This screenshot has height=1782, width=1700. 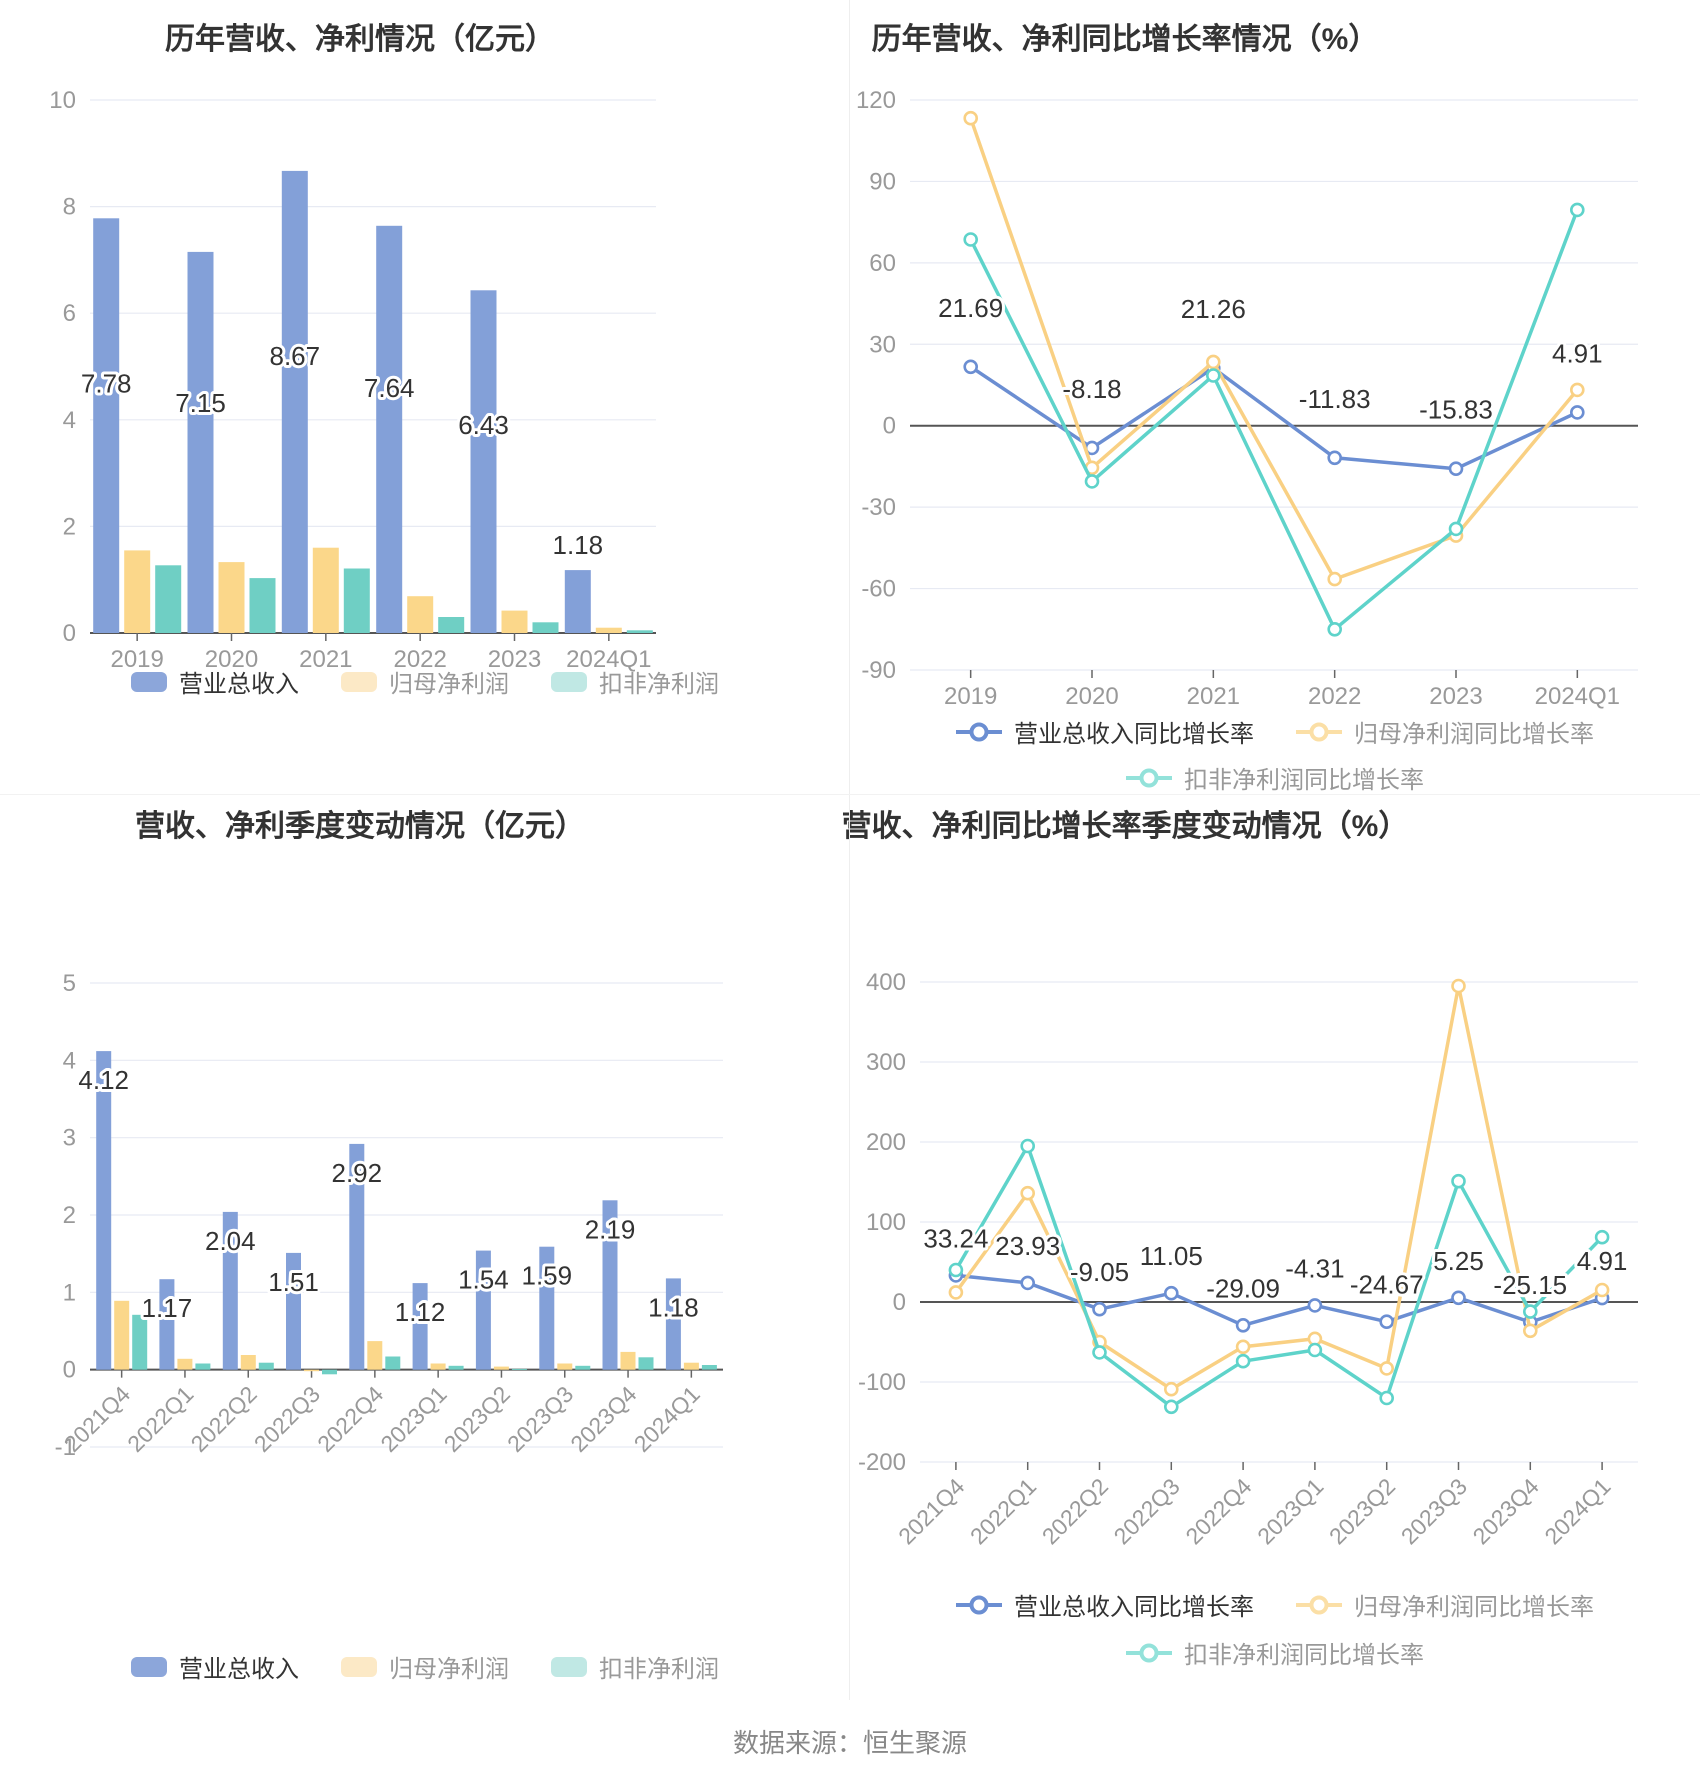 I want to click on svg-text: 2022Q2, so click(x=224, y=1419).